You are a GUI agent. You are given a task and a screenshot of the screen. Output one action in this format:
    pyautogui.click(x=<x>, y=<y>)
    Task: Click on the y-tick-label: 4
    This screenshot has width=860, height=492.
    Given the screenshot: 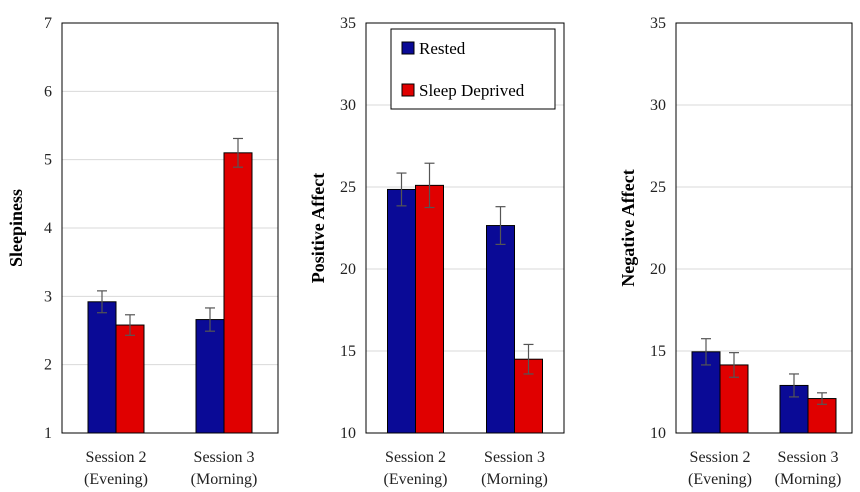 What is the action you would take?
    pyautogui.click(x=48, y=228)
    